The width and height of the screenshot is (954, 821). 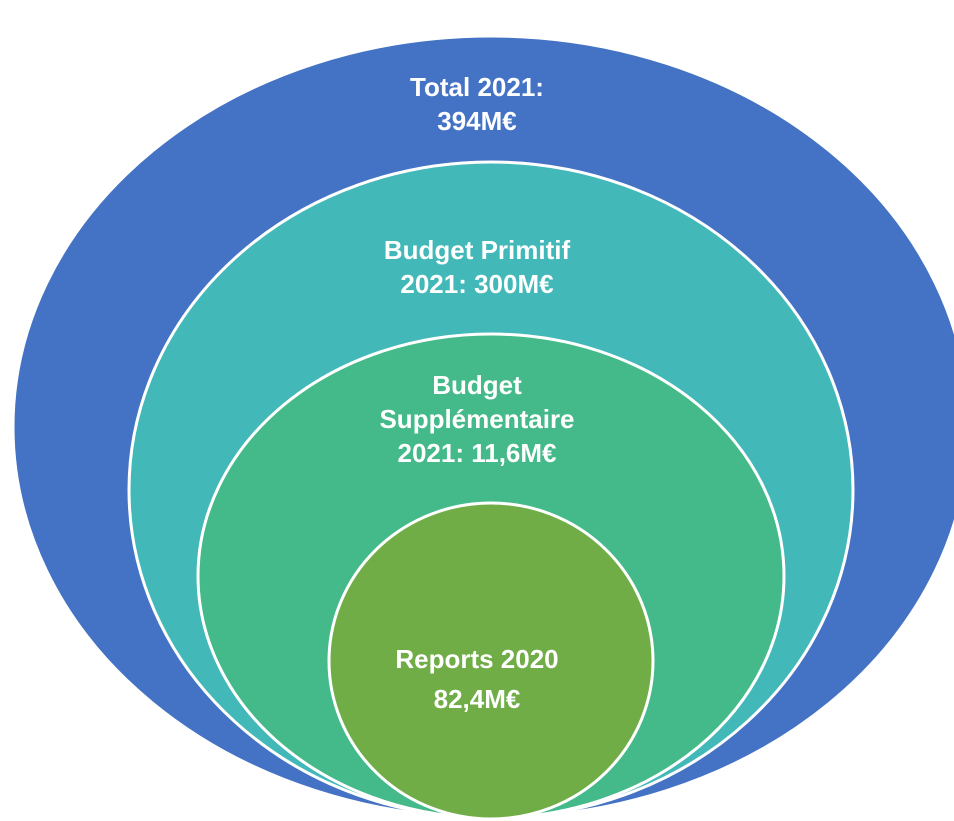 I want to click on label-reports-line-2: 82,4M€, so click(x=477, y=699).